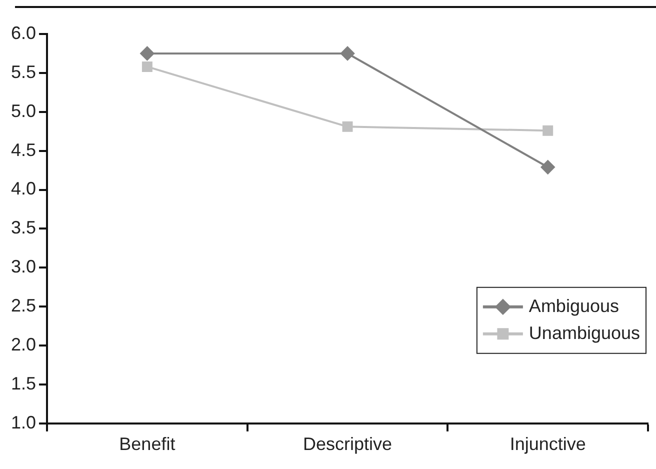  I want to click on y-tick-label: 2.5, so click(23, 306).